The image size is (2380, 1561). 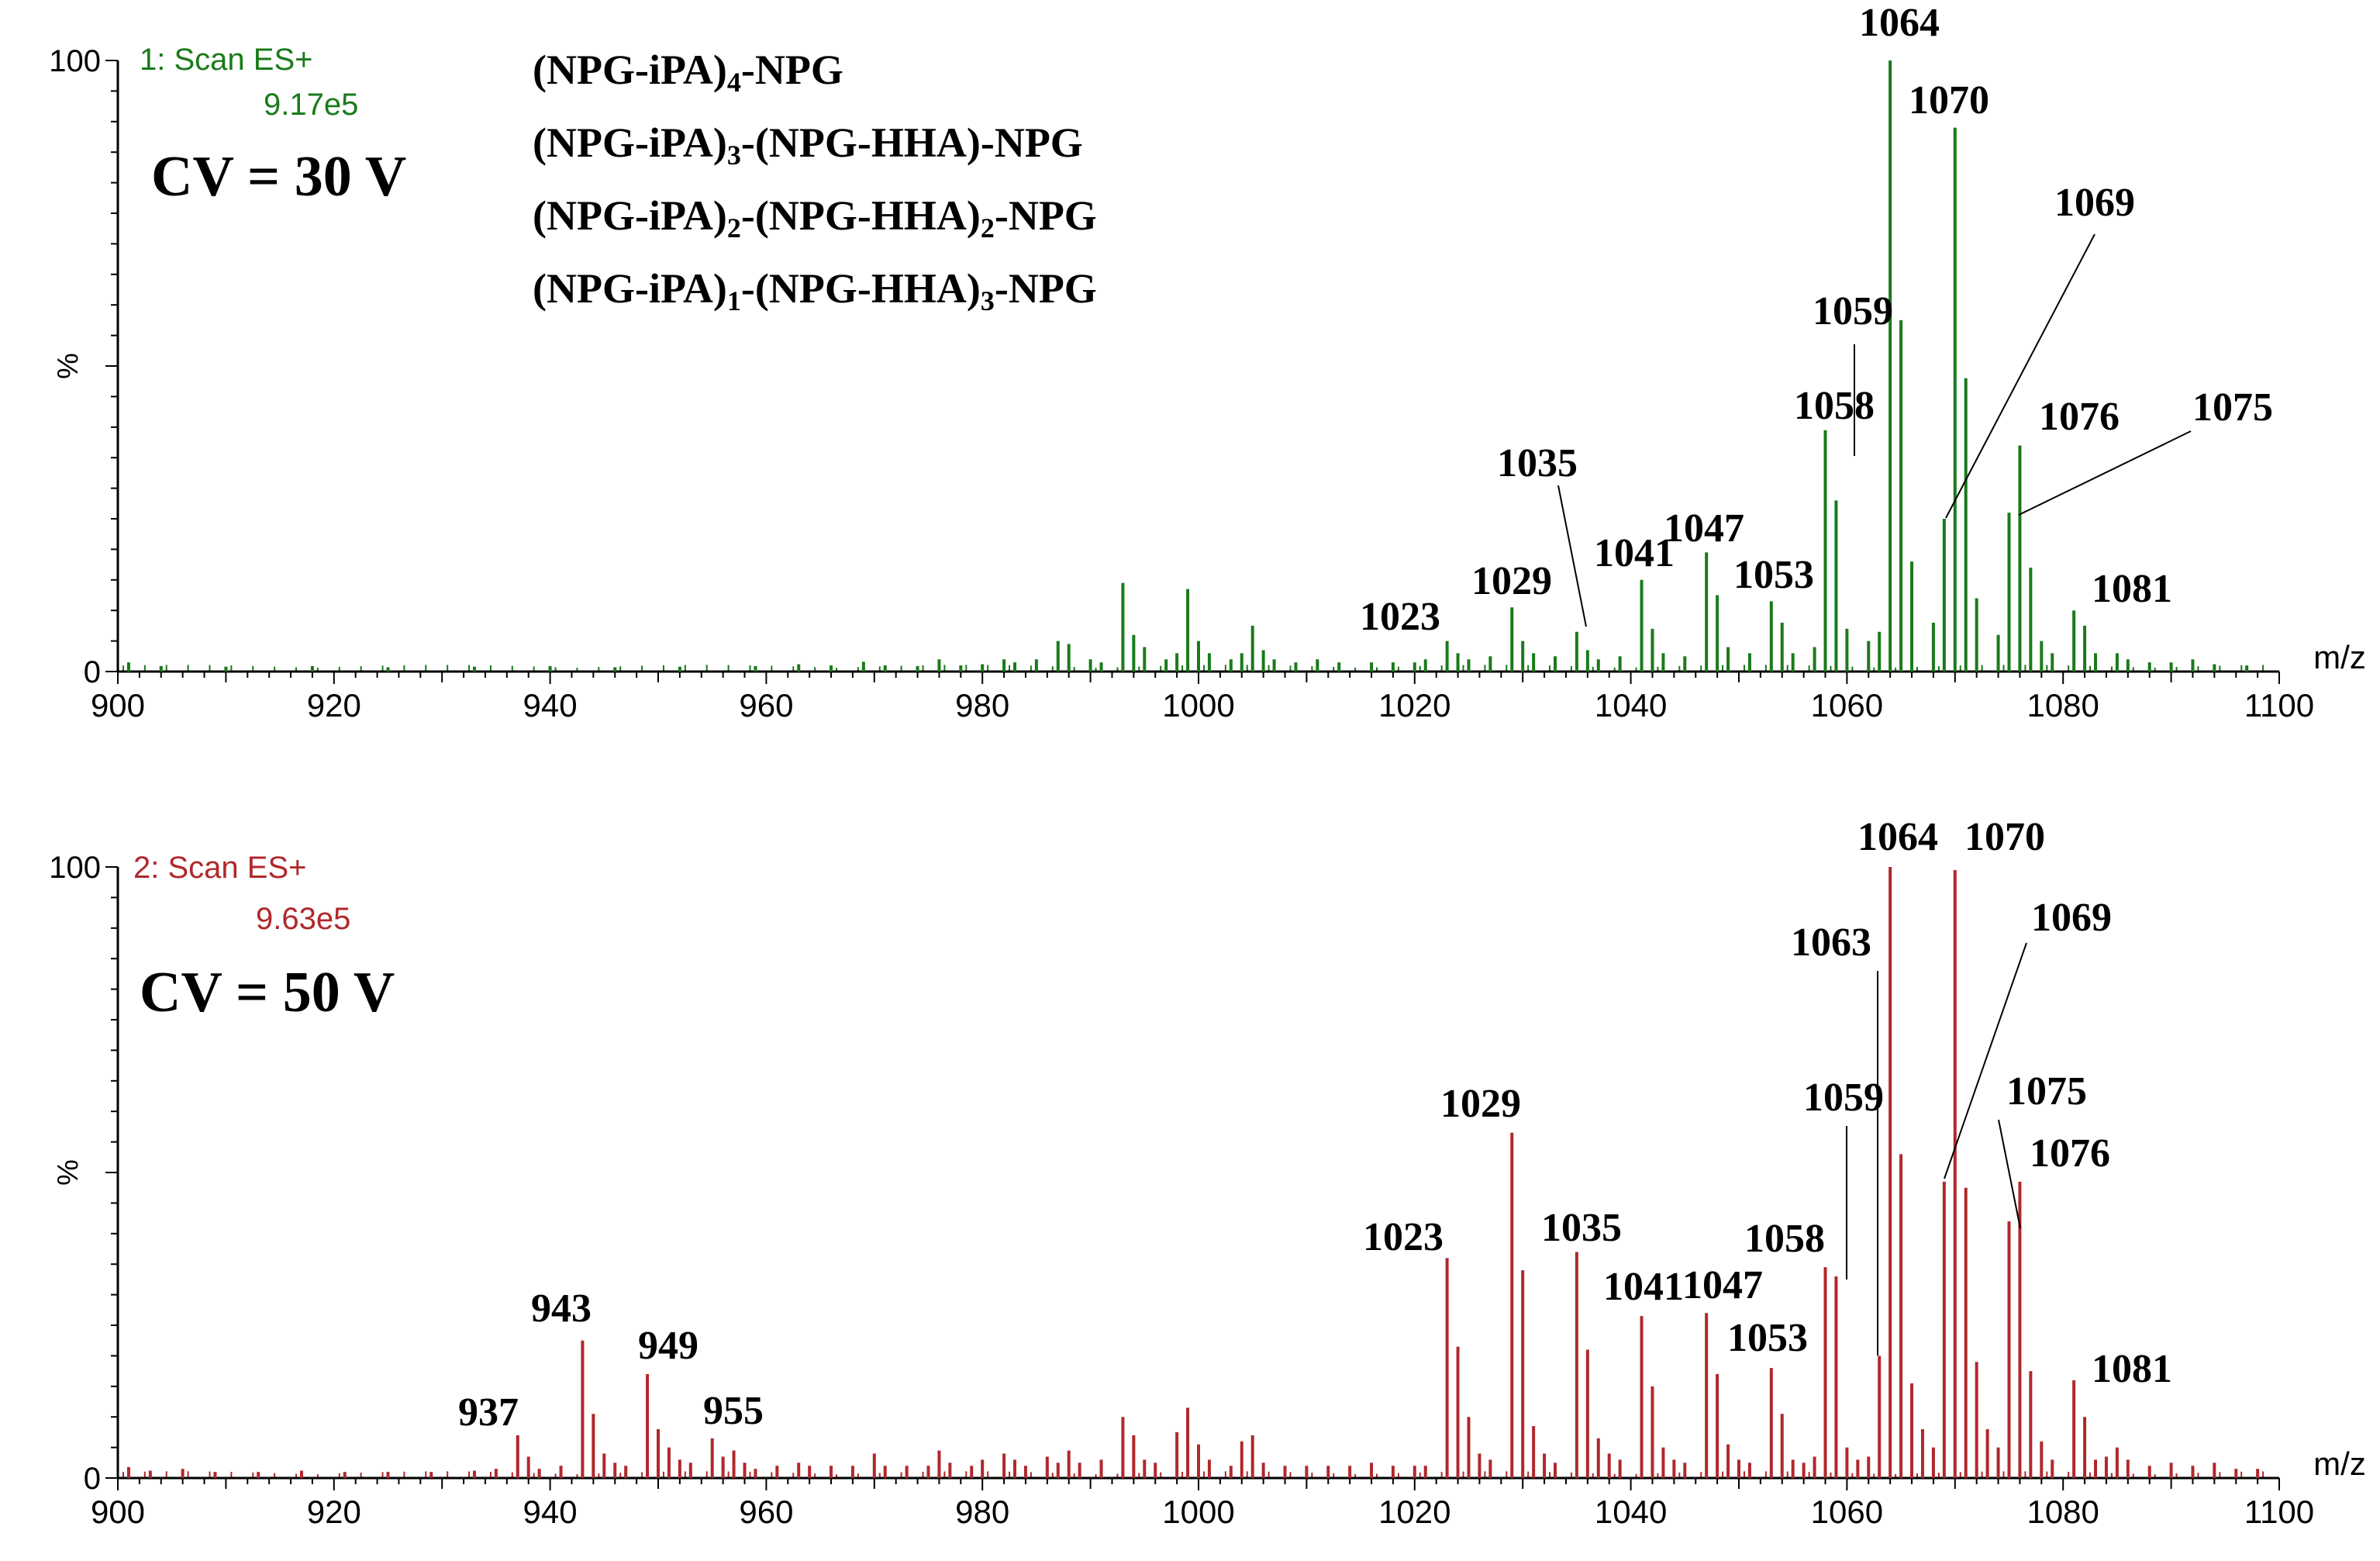 I want to click on scan-scale: 9.63e5, so click(x=303, y=919).